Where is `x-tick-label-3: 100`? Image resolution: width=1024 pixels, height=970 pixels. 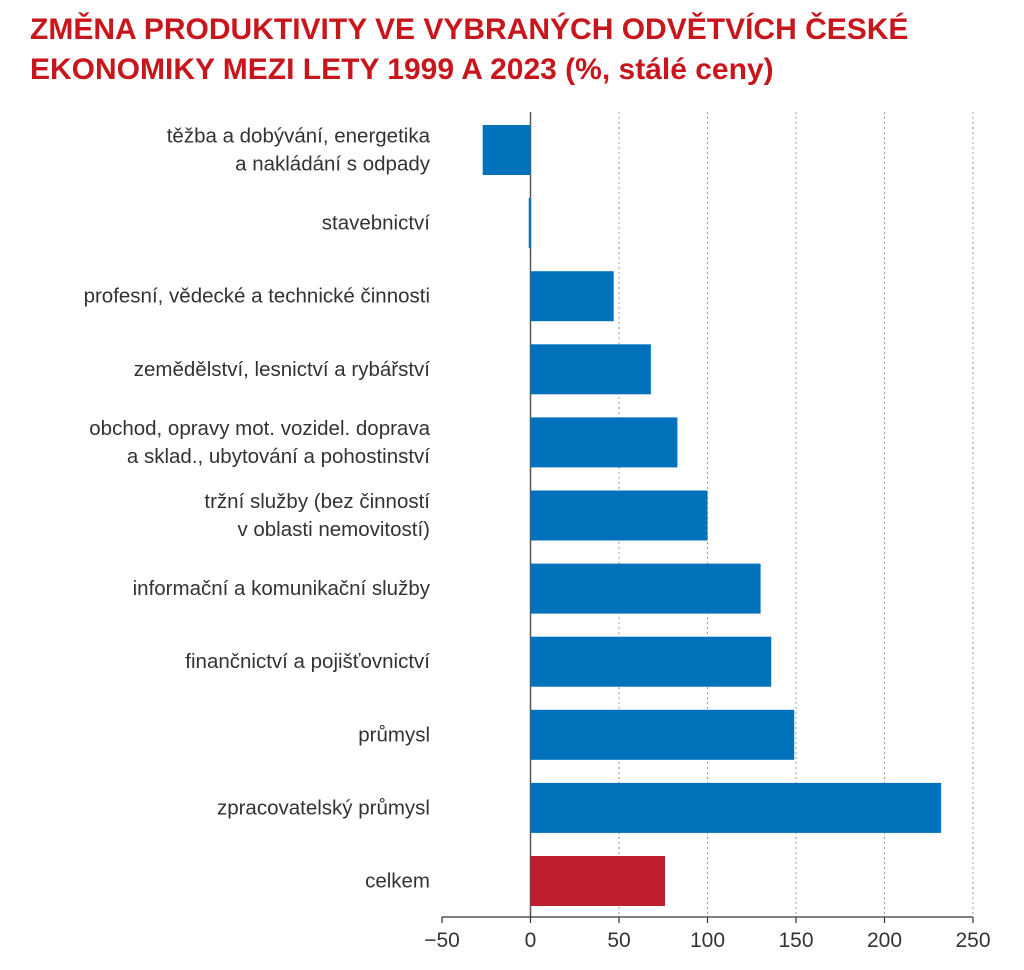 x-tick-label-3: 100 is located at coordinates (707, 940).